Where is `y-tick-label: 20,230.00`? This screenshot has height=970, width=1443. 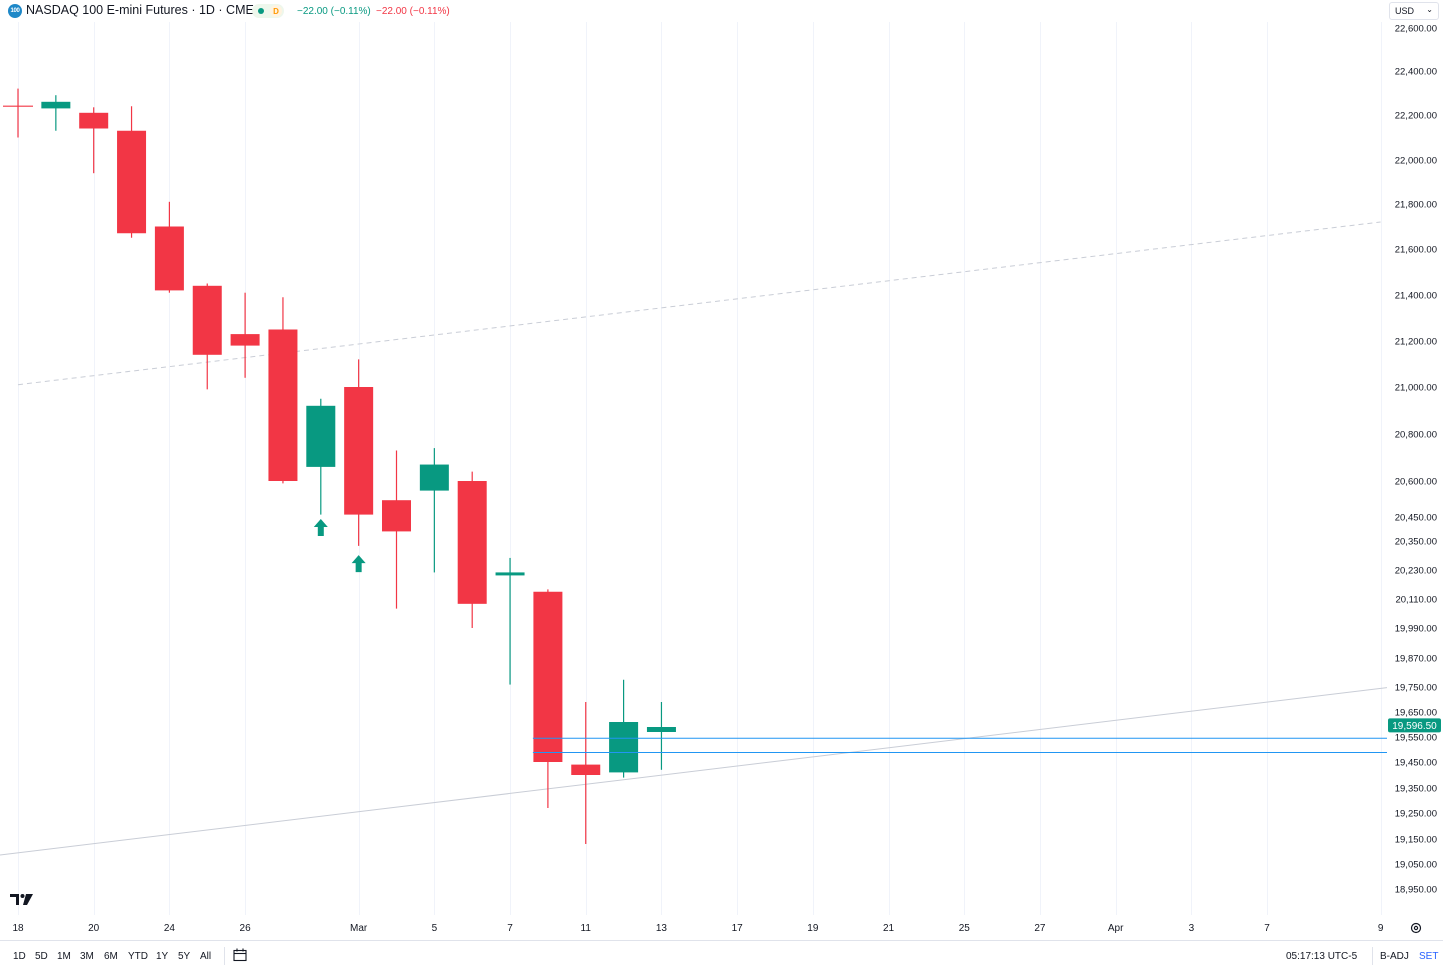 y-tick-label: 20,230.00 is located at coordinates (1416, 571).